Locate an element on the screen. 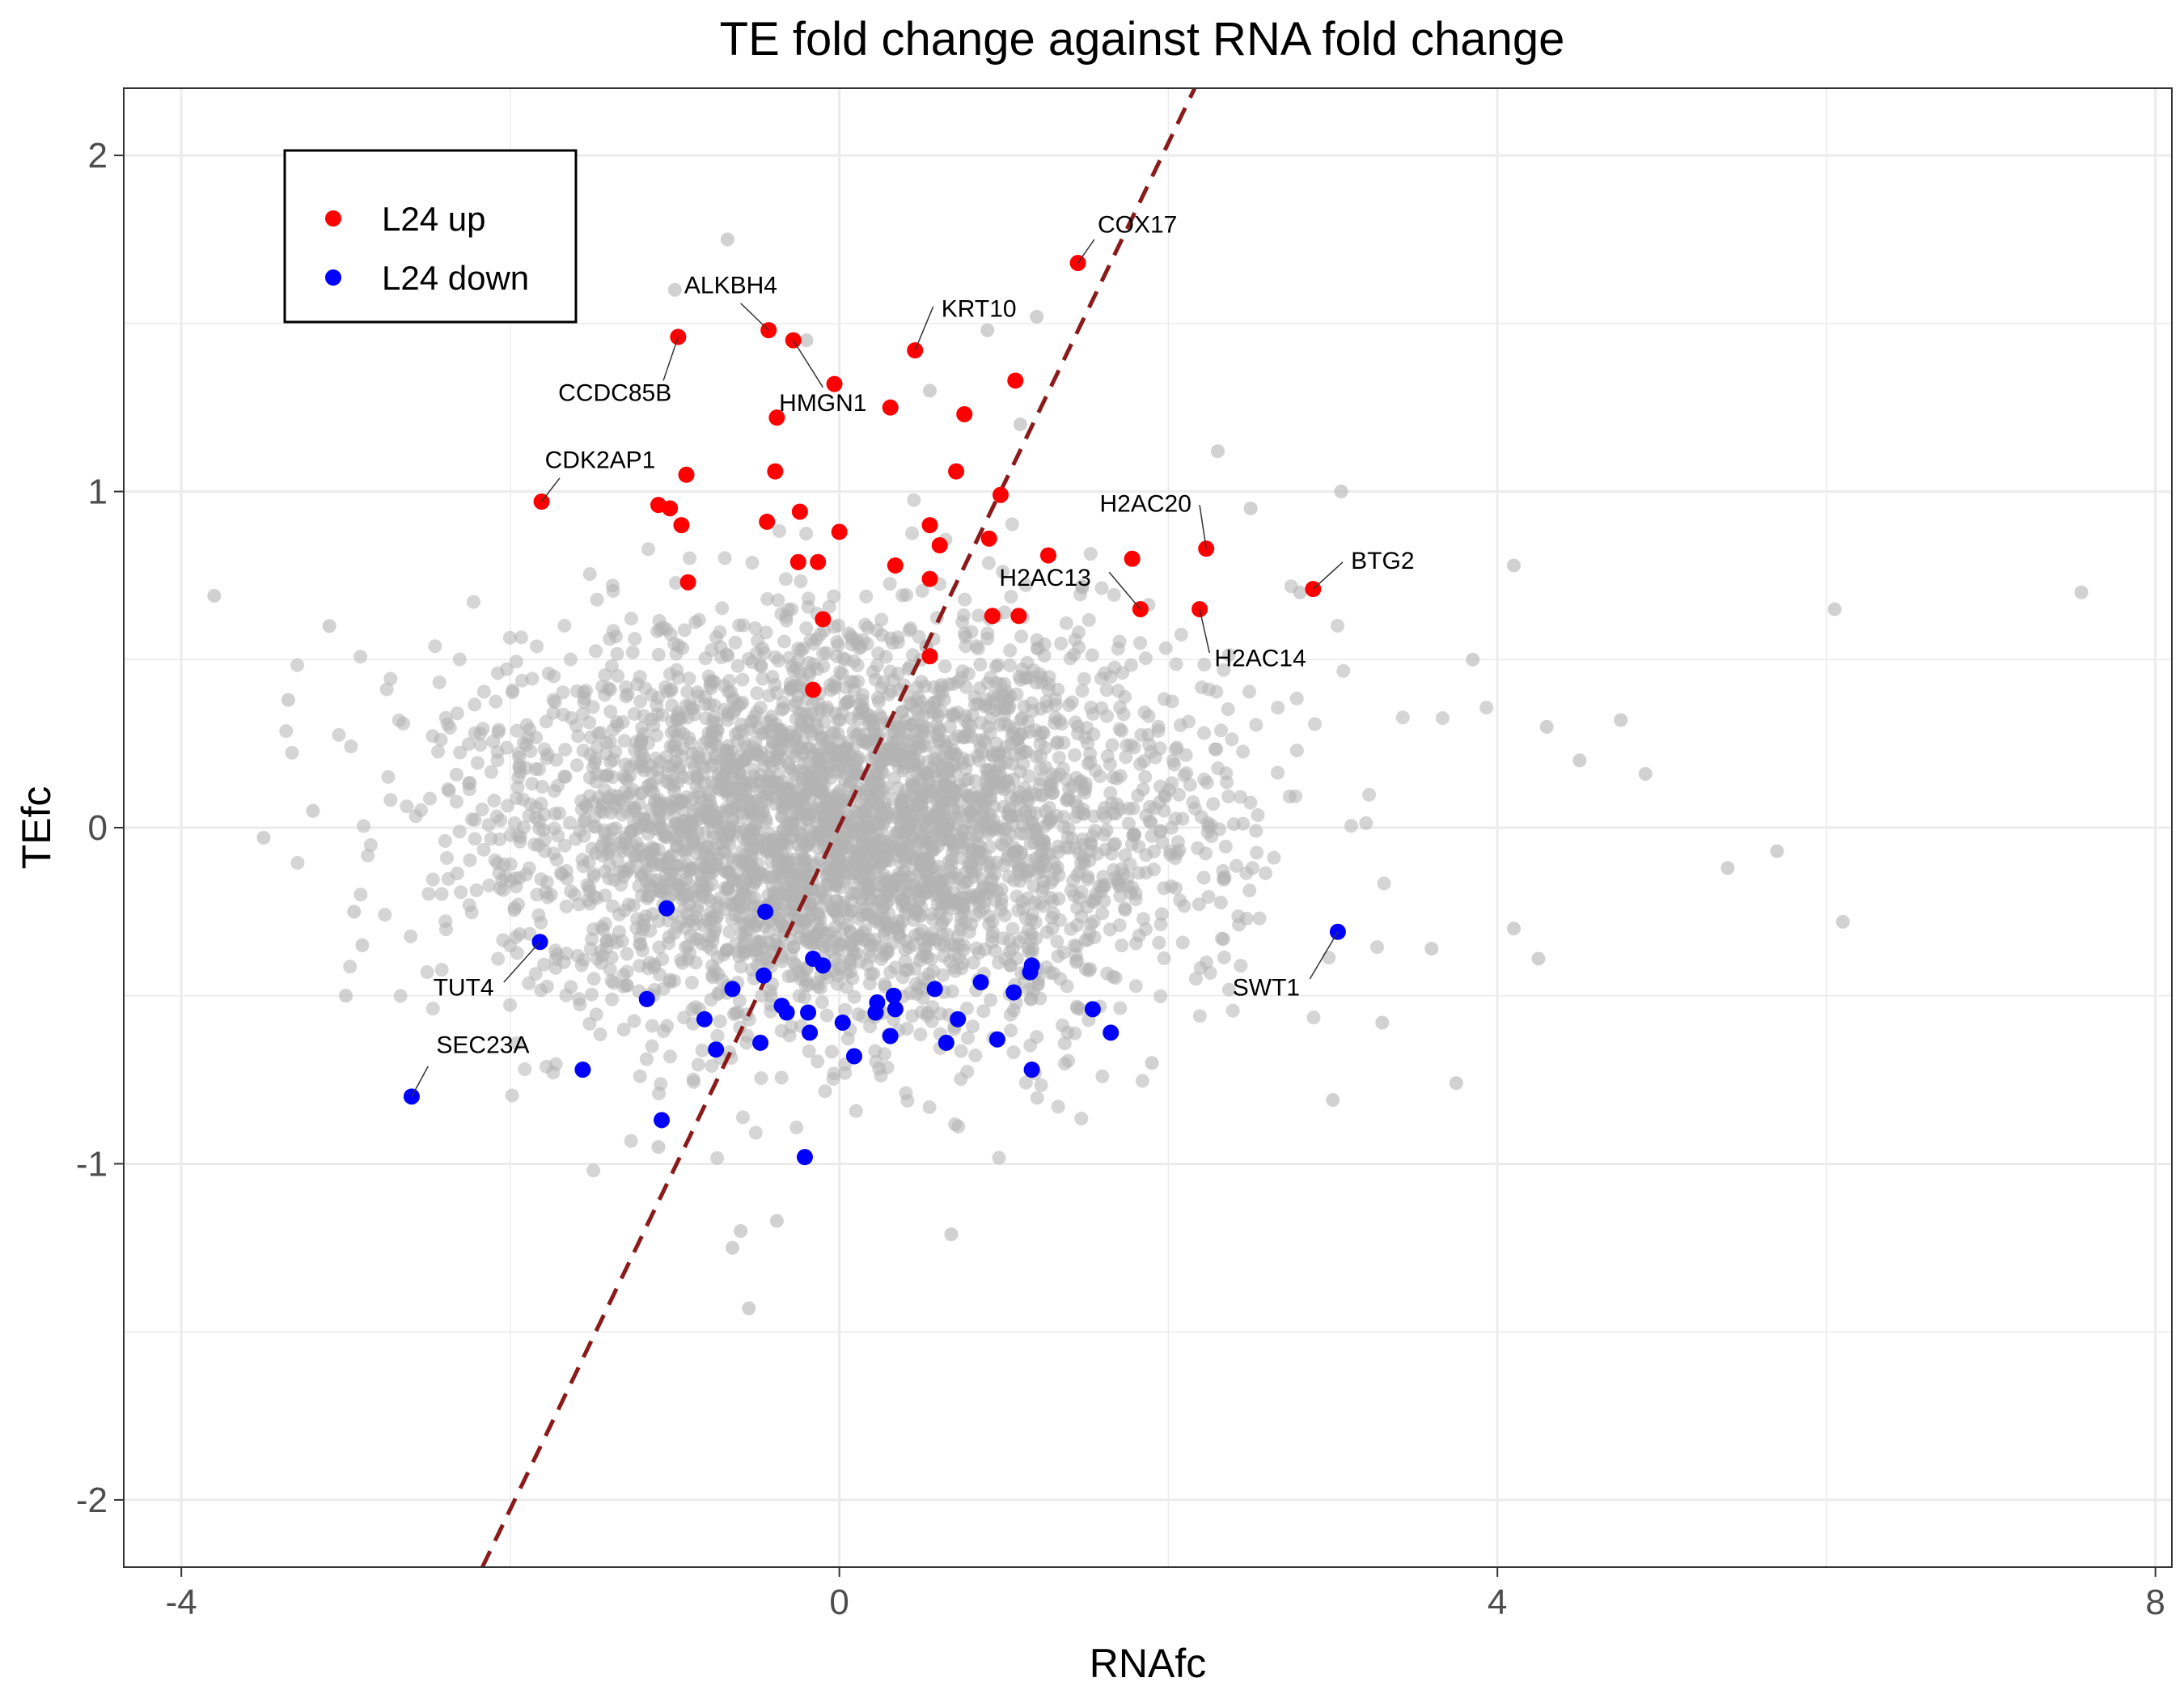 The image size is (2184, 1699). legend-label-l24-up: L24 up is located at coordinates (433, 219).